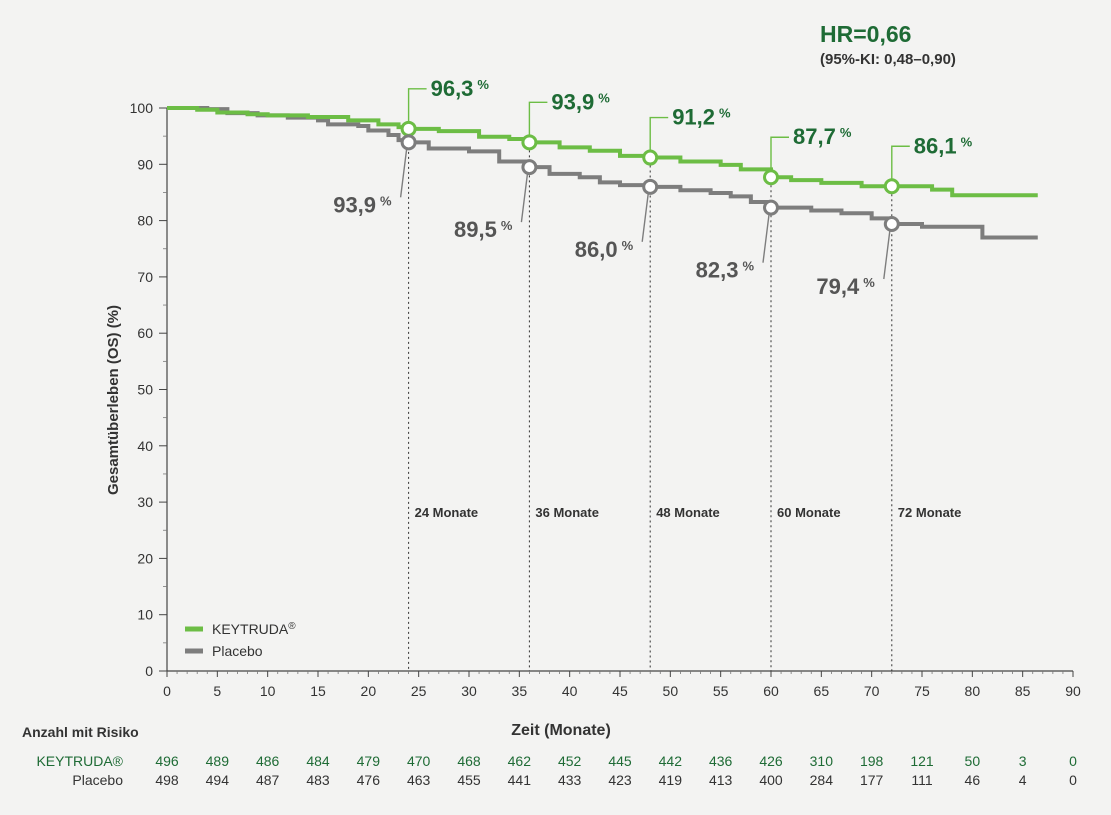 The width and height of the screenshot is (1111, 815). Describe the element at coordinates (218, 761) in the screenshot. I see `keytruda-risk-value: 489` at that location.